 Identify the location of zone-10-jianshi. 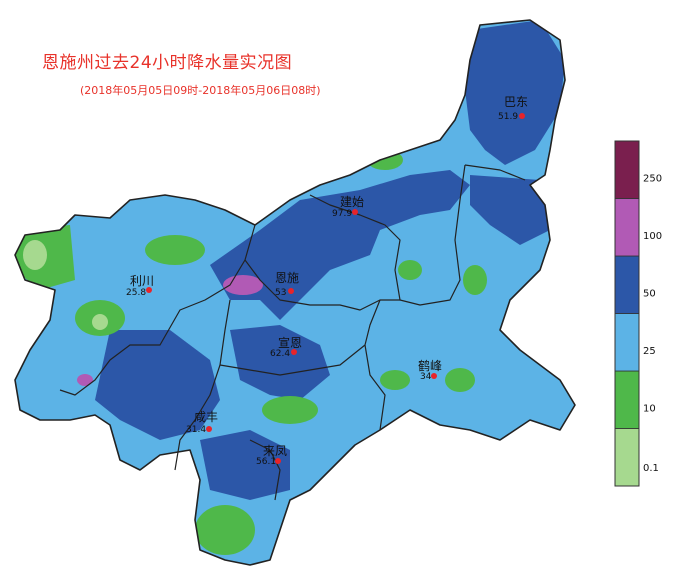
(410, 270).